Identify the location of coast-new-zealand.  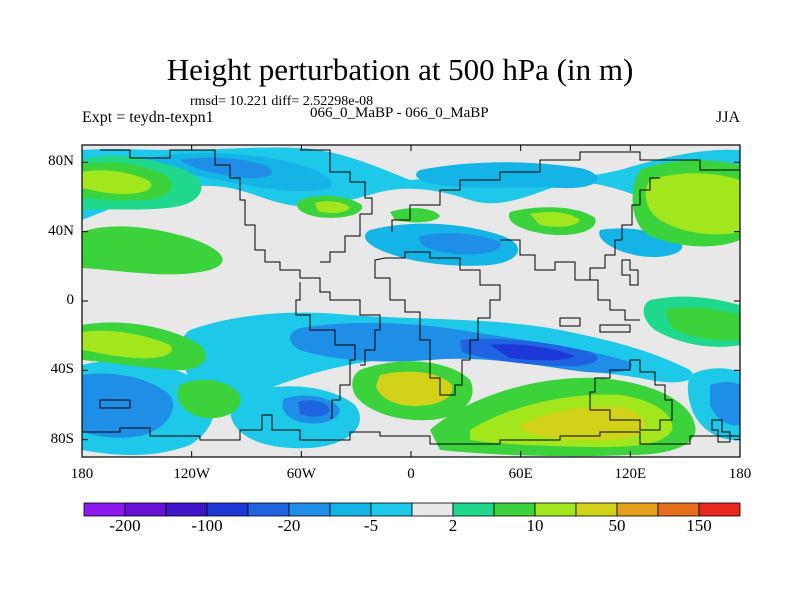
(721, 431).